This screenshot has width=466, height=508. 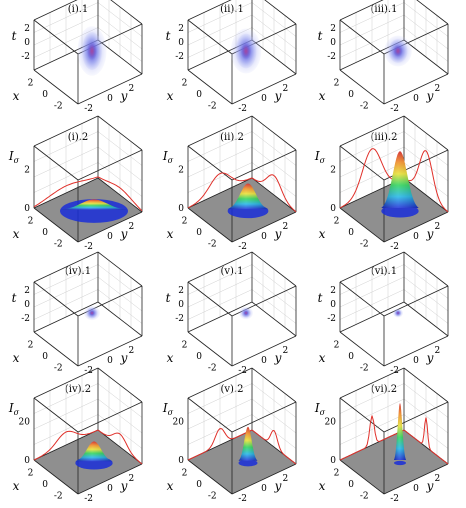 What do you see at coordinates (384, 9) in the screenshot?
I see `panel-label: (iii).1` at bounding box center [384, 9].